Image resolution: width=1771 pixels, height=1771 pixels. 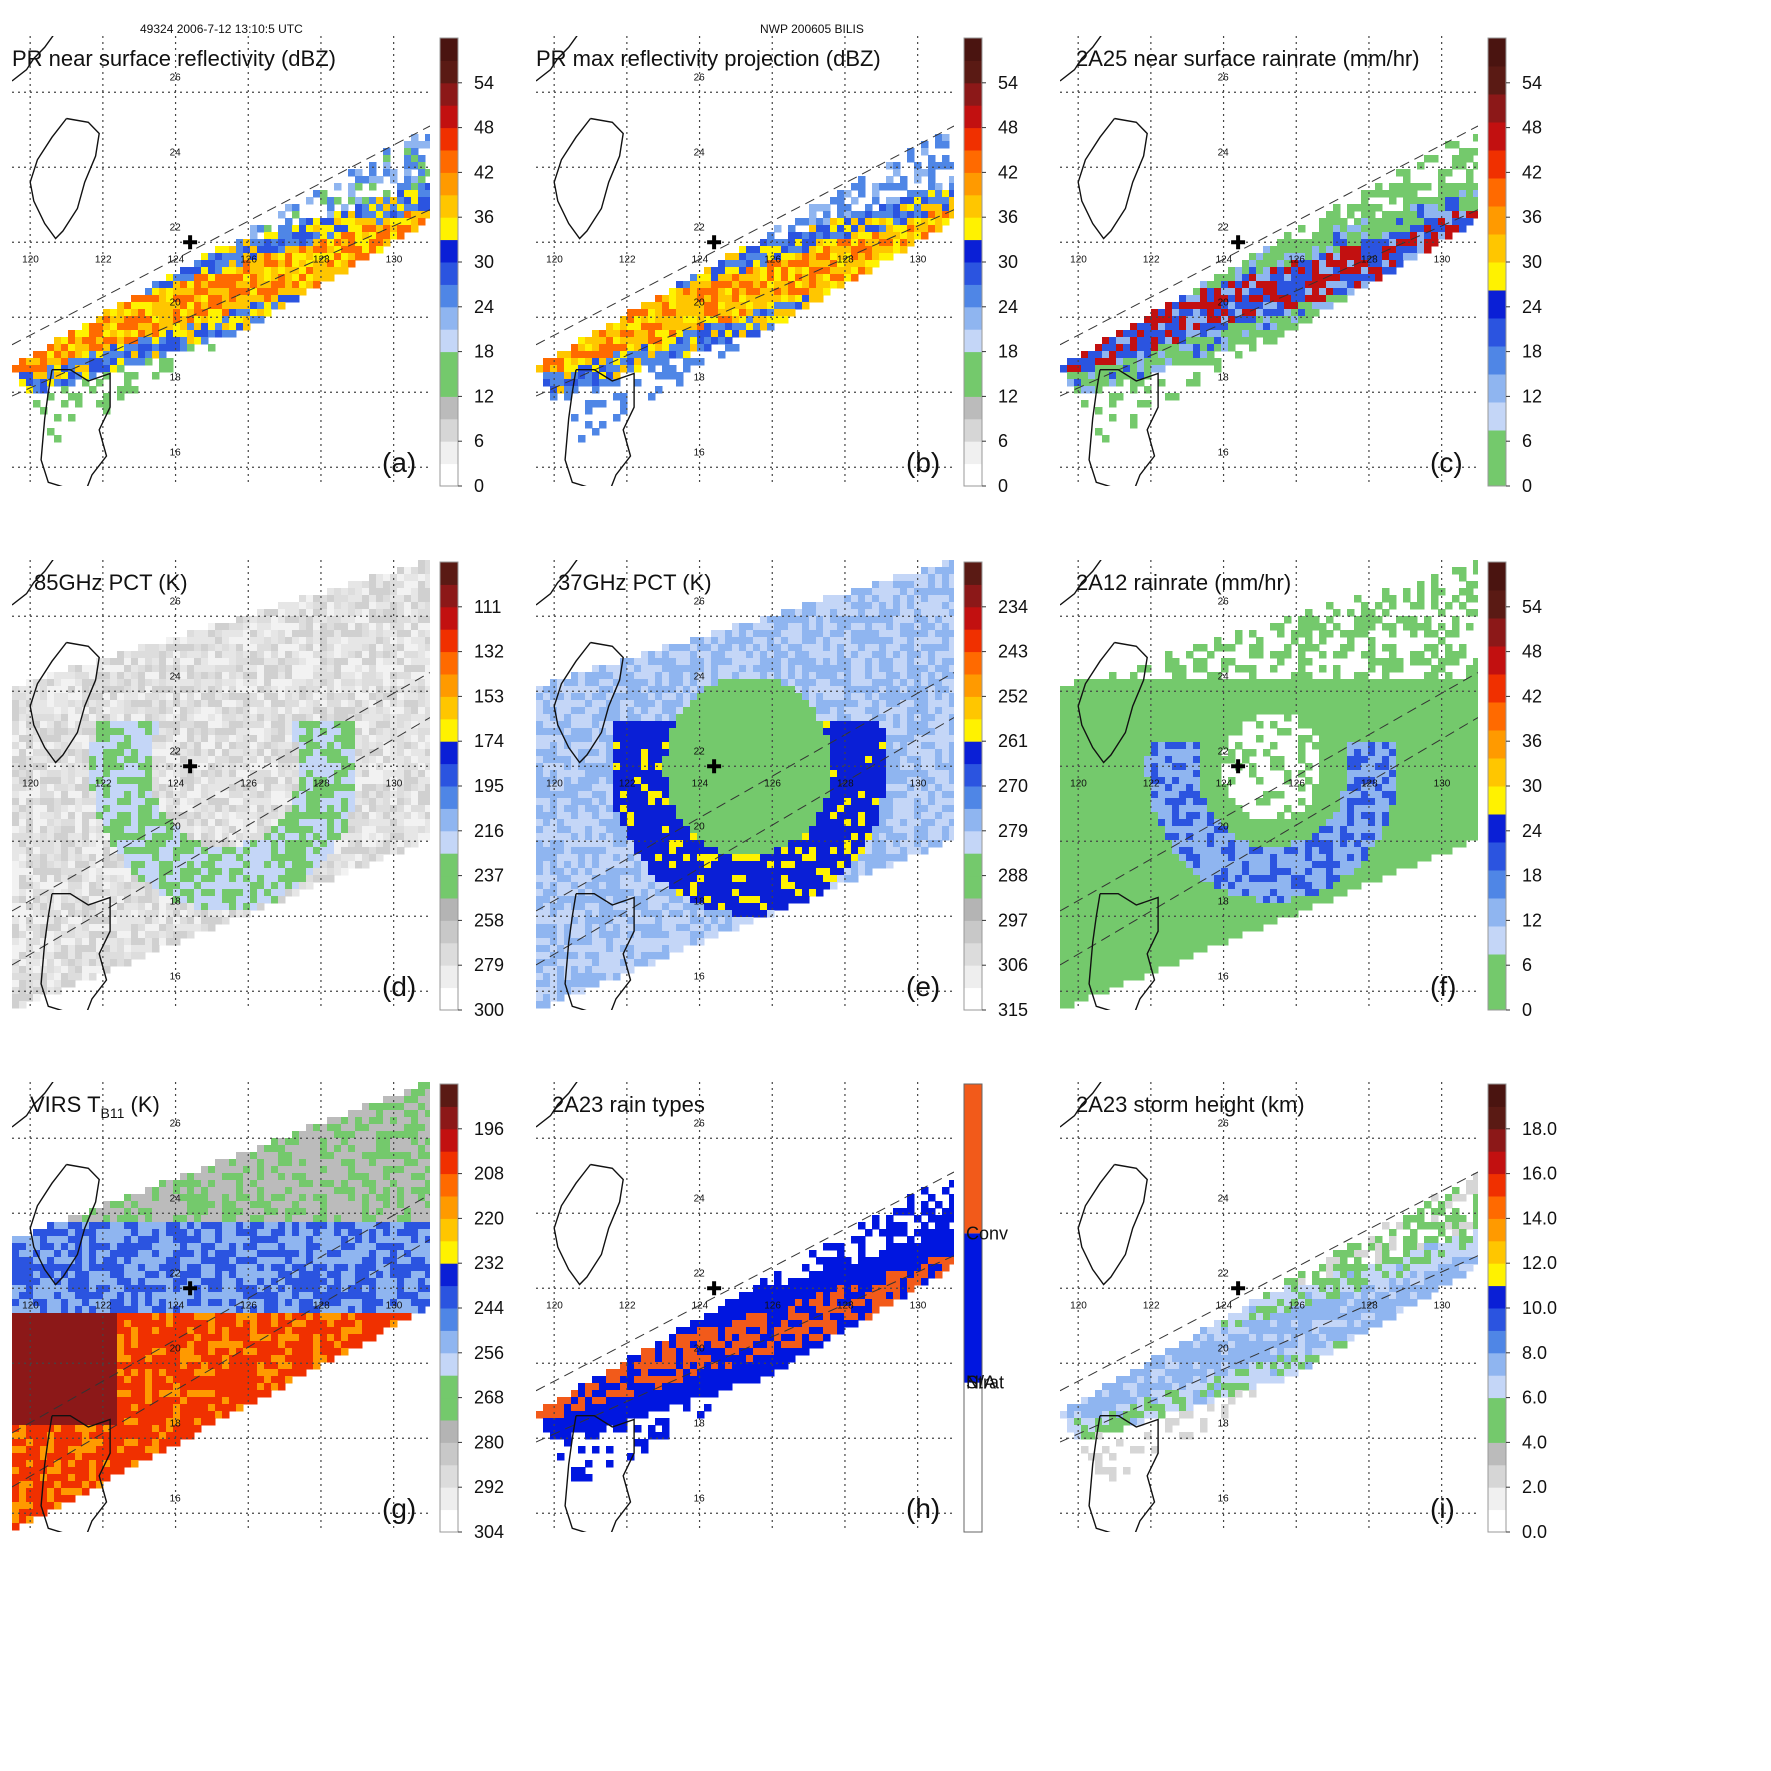 What do you see at coordinates (700, 77) in the screenshot?
I see `latitude-label: 26` at bounding box center [700, 77].